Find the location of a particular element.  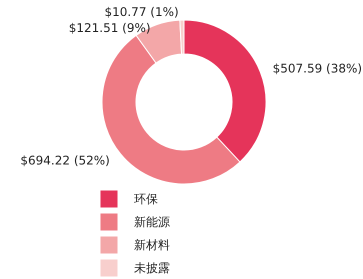

data-label: $694.22 (52%) is located at coordinates (65, 160).